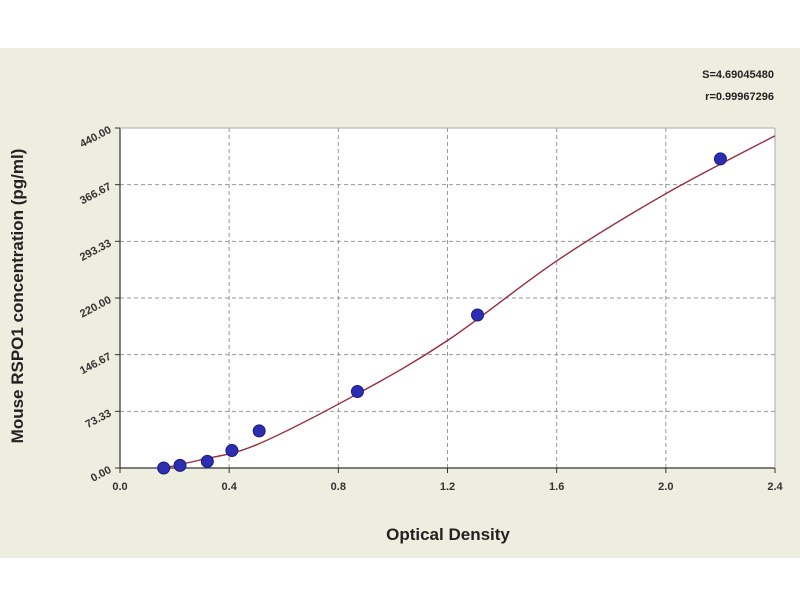 The image size is (800, 600). What do you see at coordinates (338, 487) in the screenshot?
I see `x-tick-label: 0.8` at bounding box center [338, 487].